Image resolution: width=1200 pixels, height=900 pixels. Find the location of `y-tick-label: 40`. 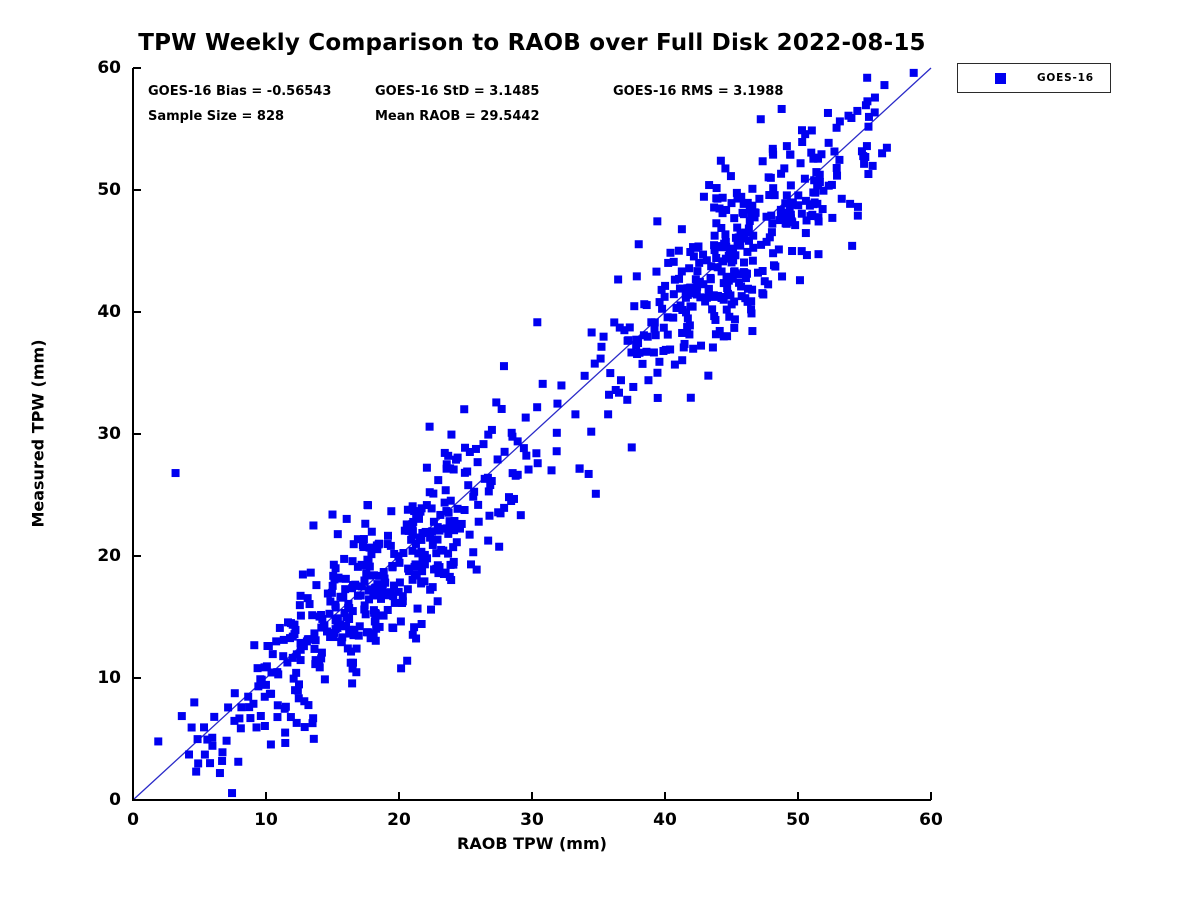

y-tick-label: 40 is located at coordinates (109, 312).